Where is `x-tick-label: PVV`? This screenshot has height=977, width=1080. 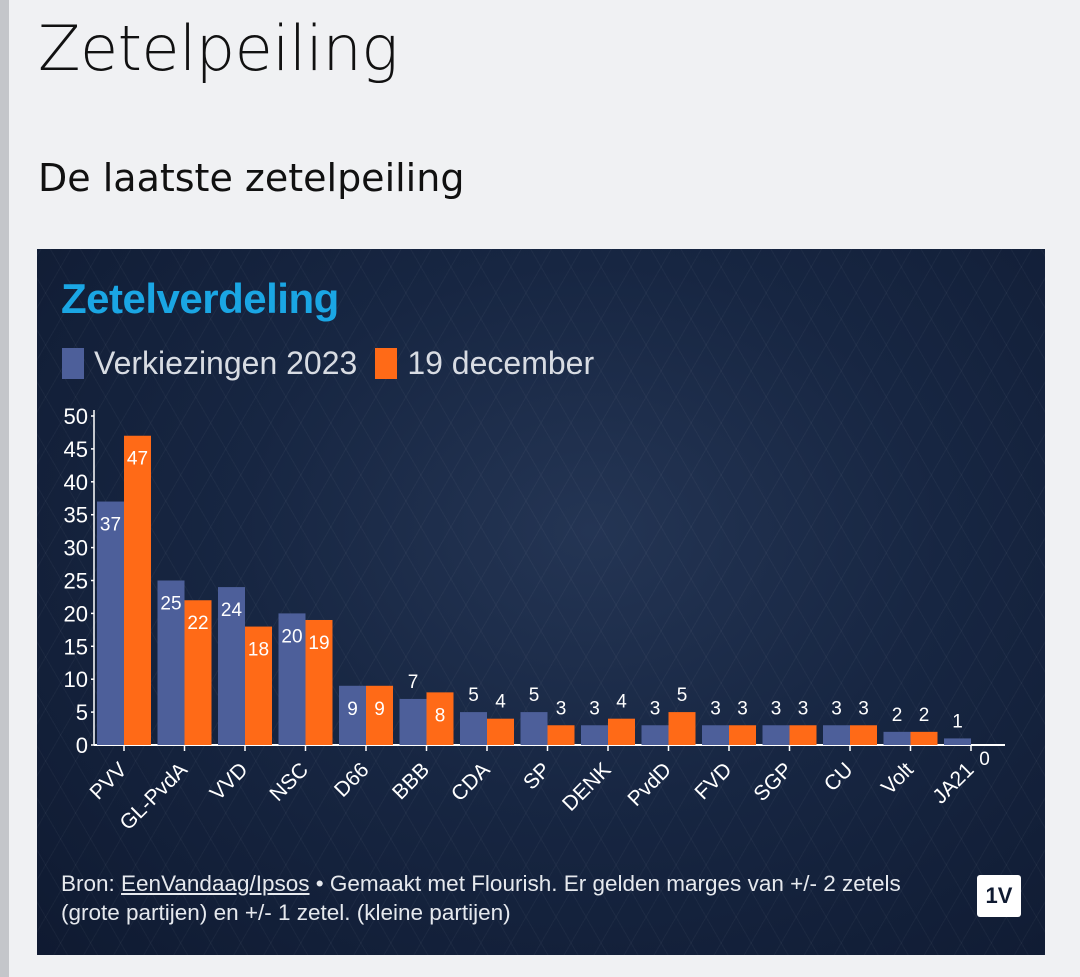 x-tick-label: PVV is located at coordinates (109, 781).